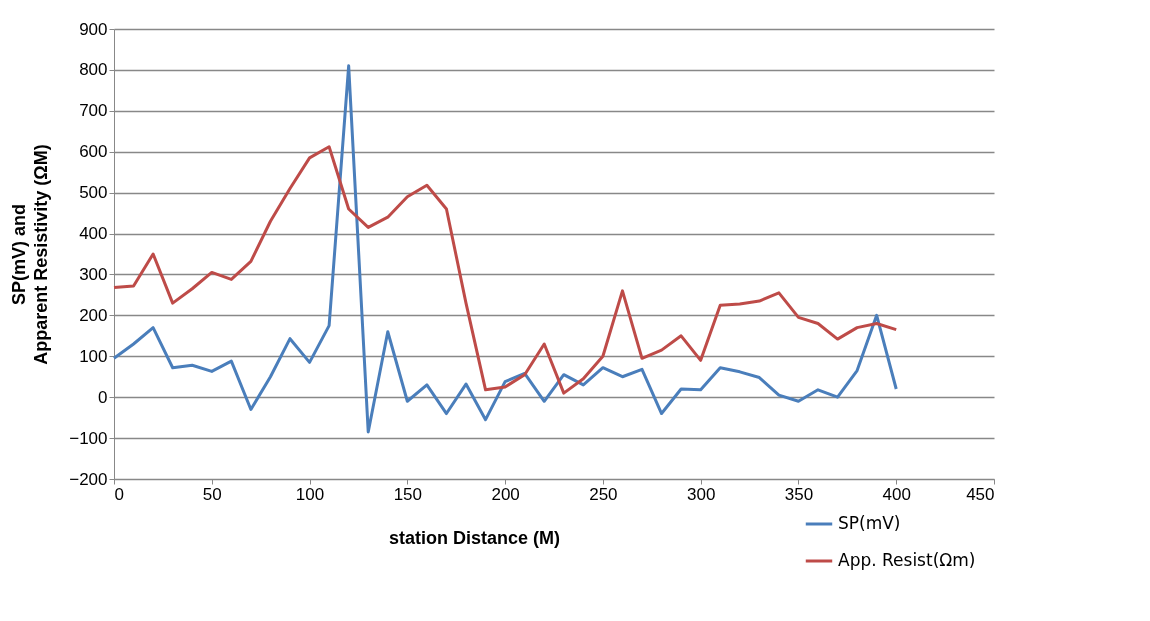  What do you see at coordinates (93, 152) in the screenshot?
I see `y-tick-label: 600` at bounding box center [93, 152].